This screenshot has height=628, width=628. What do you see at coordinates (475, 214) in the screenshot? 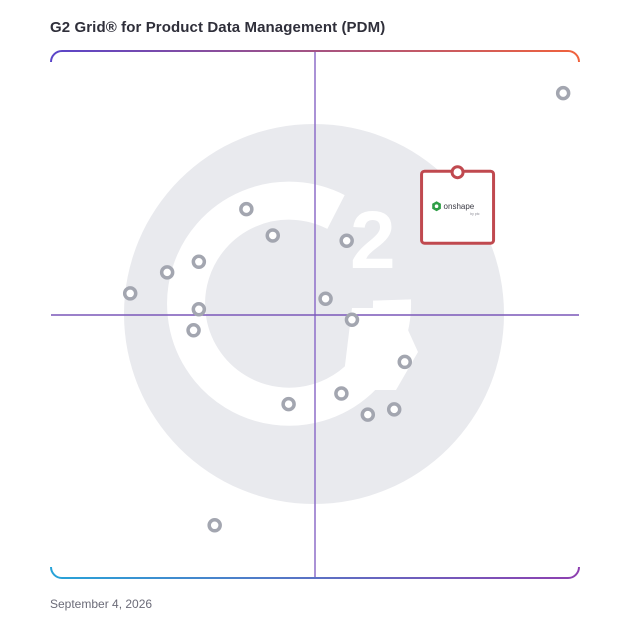
I see `onshape-logo-subtext: by ptc` at bounding box center [475, 214].